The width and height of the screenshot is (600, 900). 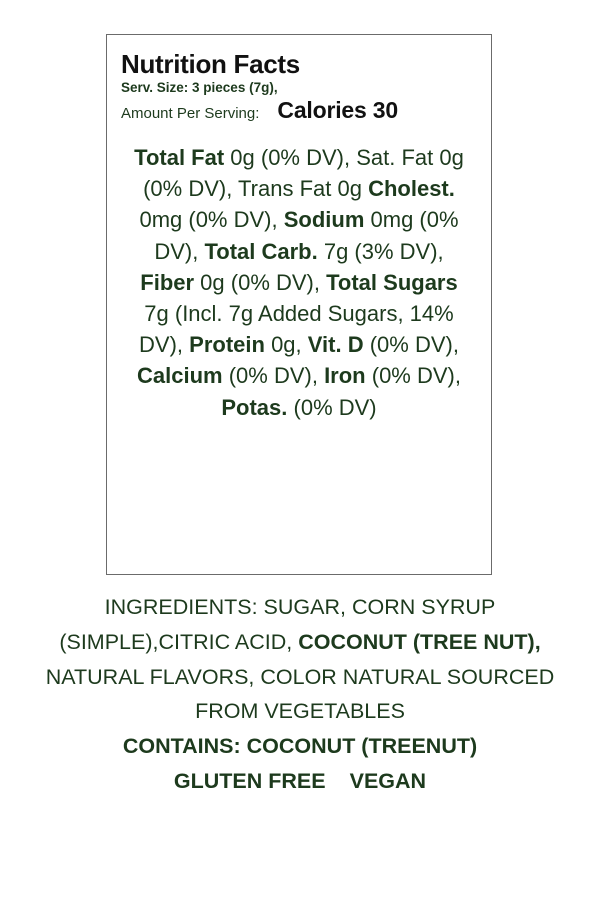 What do you see at coordinates (227, 345) in the screenshot?
I see `protein-label: Protein` at bounding box center [227, 345].